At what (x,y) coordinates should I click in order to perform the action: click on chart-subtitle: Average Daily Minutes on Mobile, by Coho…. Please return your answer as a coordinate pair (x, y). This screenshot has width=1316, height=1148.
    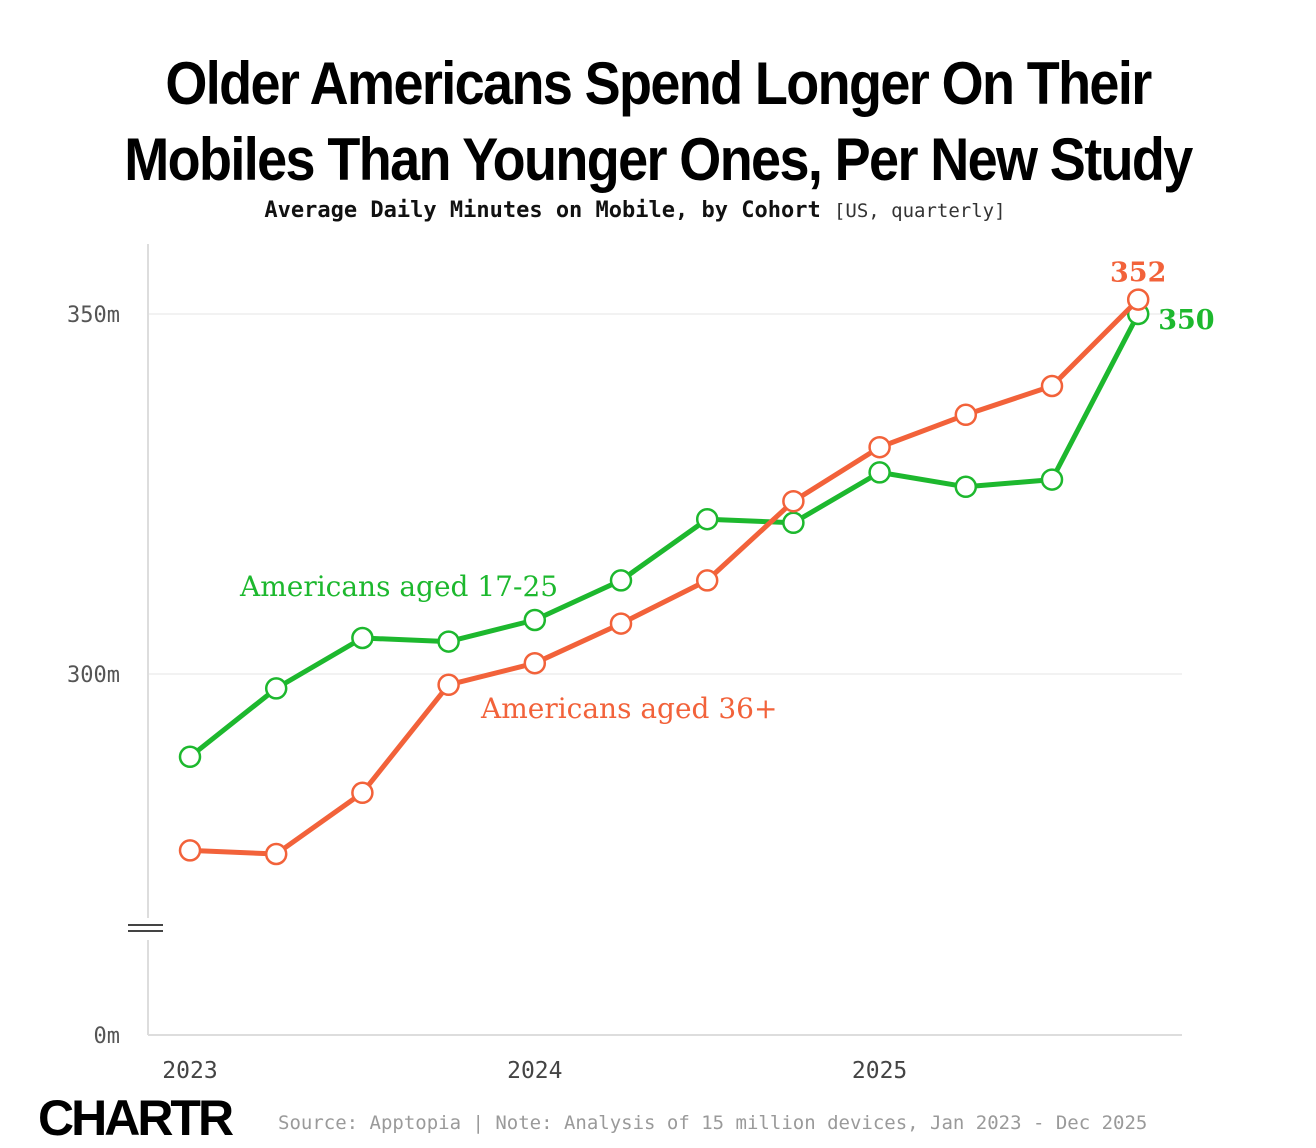
    Looking at the image, I should click on (635, 210).